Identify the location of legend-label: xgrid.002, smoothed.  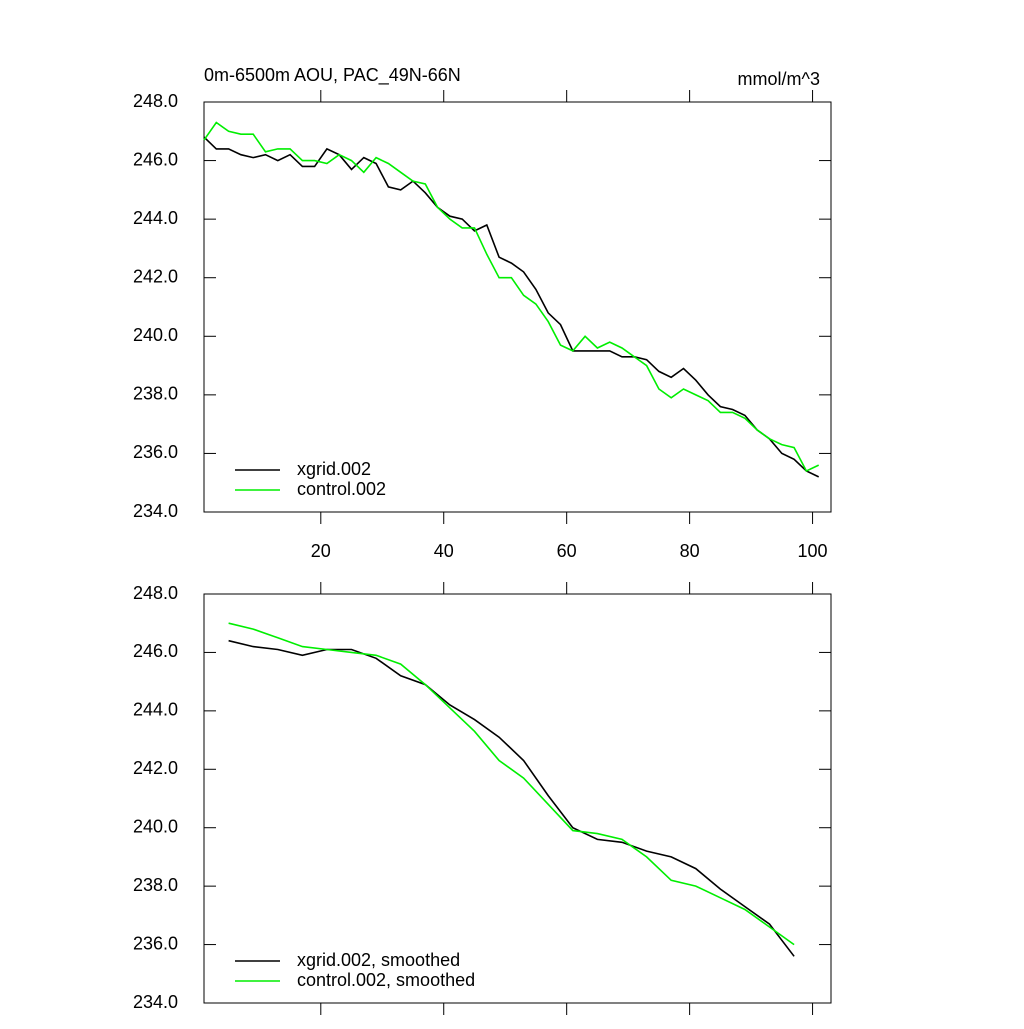
(378, 960).